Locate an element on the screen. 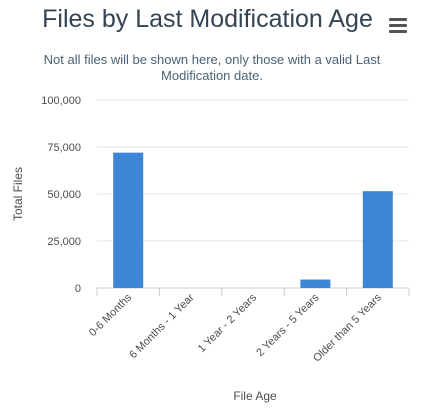 Image resolution: width=430 pixels, height=410 pixels. x-tick-label: 2 Years - 5 Years is located at coordinates (288, 325).